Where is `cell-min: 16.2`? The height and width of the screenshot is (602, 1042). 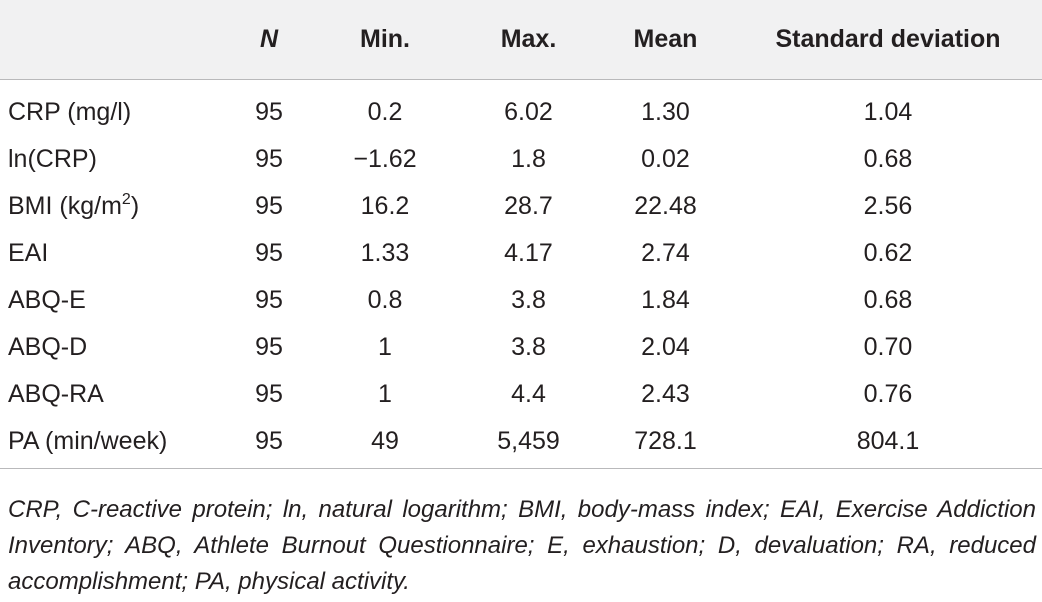 cell-min: 16.2 is located at coordinates (385, 206).